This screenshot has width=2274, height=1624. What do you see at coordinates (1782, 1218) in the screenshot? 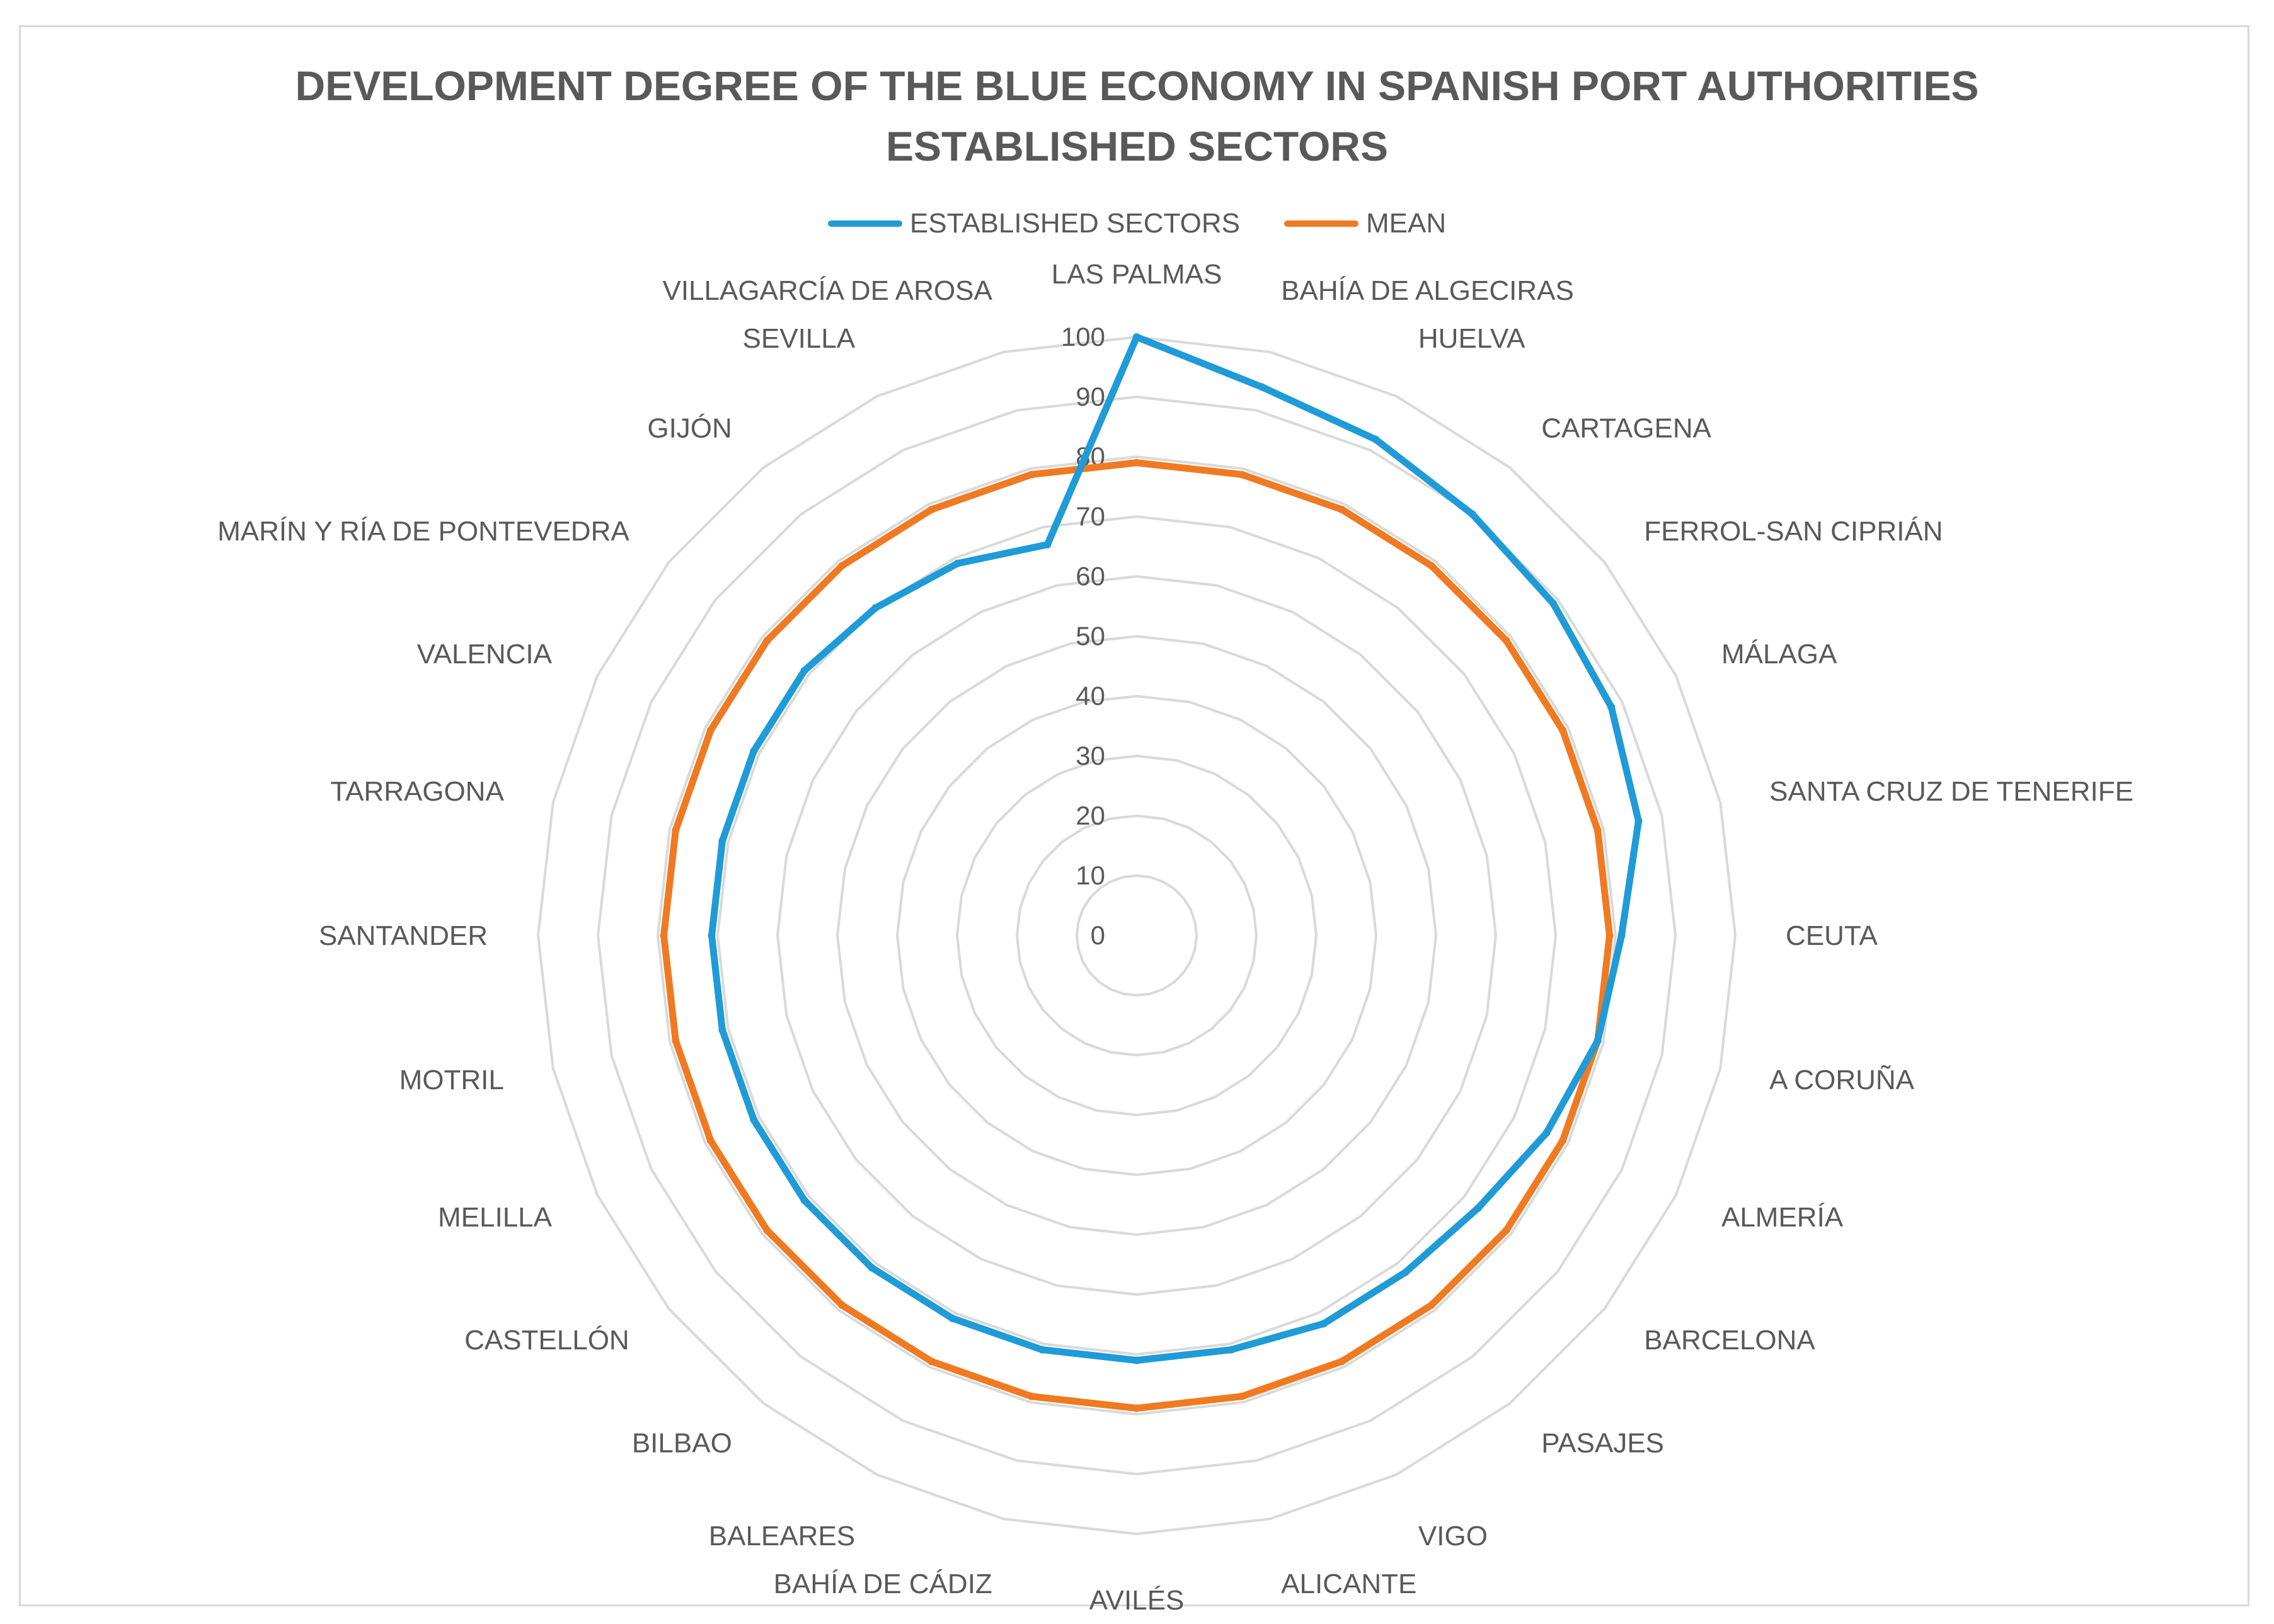
I see `category-label: ALMERÍA` at bounding box center [1782, 1218].